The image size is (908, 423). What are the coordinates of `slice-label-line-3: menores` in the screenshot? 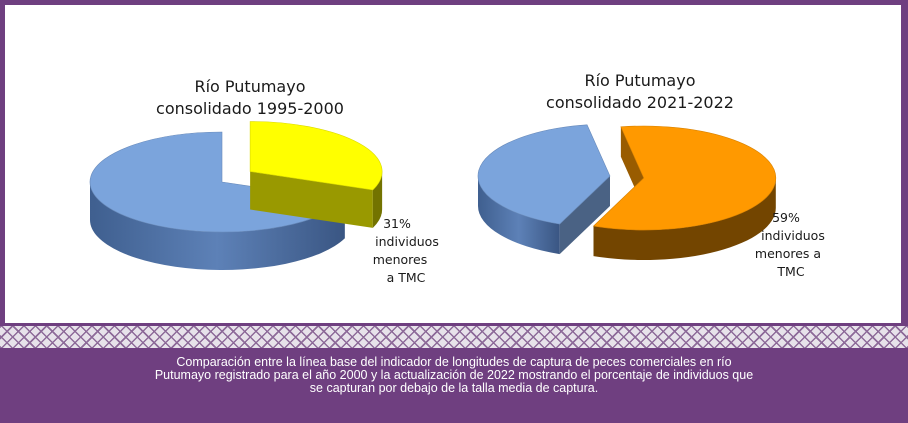 It's located at (400, 259).